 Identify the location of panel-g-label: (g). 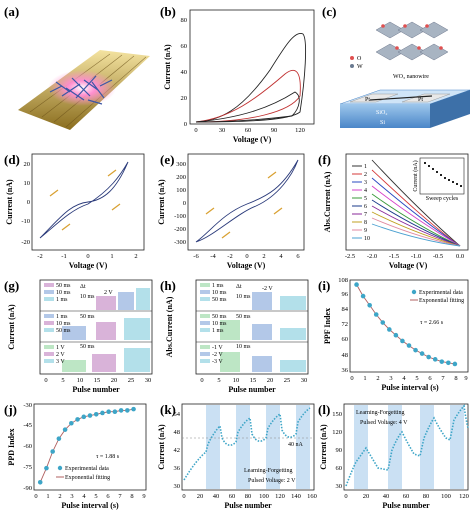
(11, 285).